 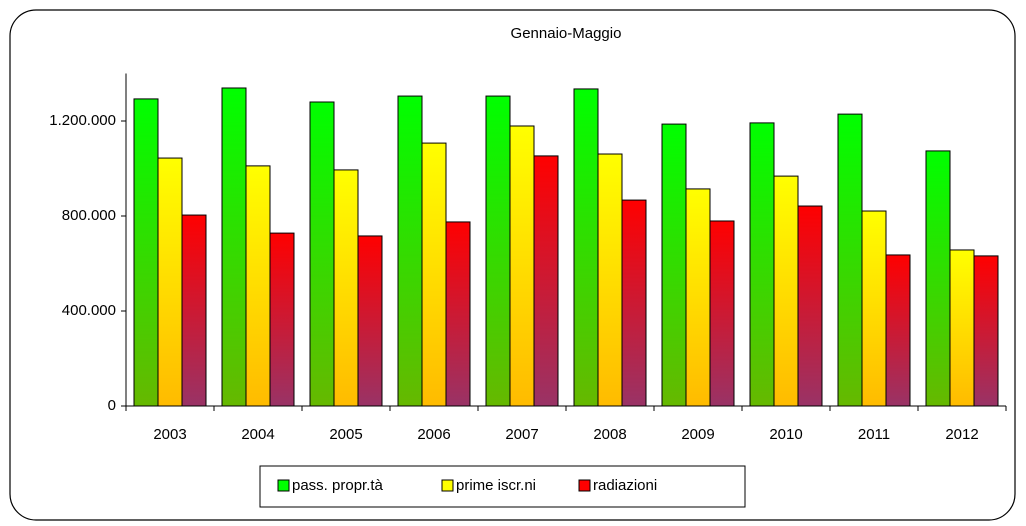 I want to click on y-tick-label: 0, so click(x=112, y=405).